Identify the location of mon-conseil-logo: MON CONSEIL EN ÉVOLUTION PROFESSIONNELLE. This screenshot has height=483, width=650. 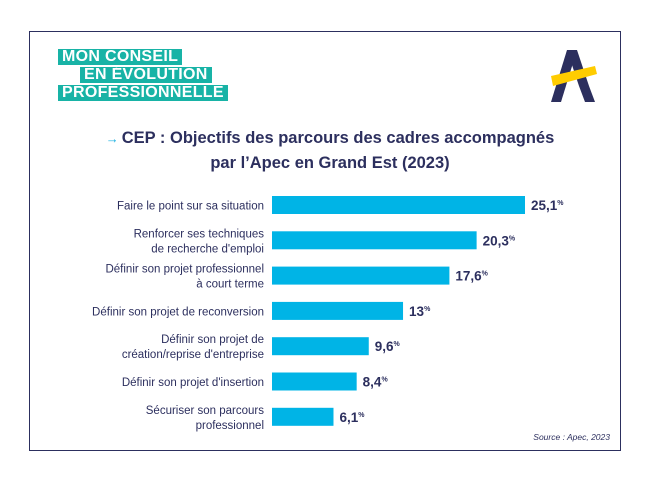
(143, 76).